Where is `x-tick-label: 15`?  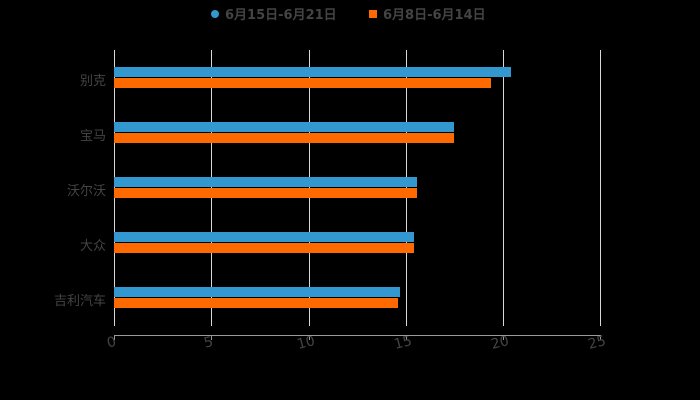 x-tick-label: 15 is located at coordinates (403, 343).